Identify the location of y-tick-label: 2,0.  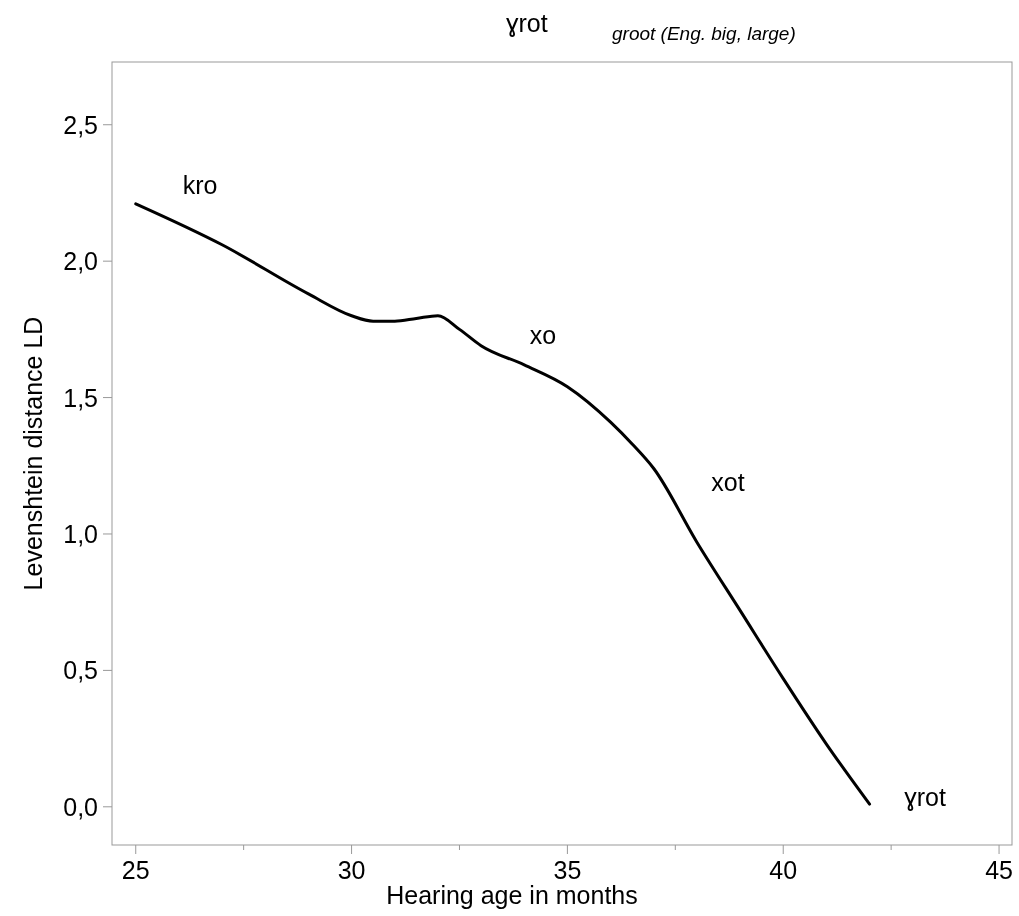
(80, 261).